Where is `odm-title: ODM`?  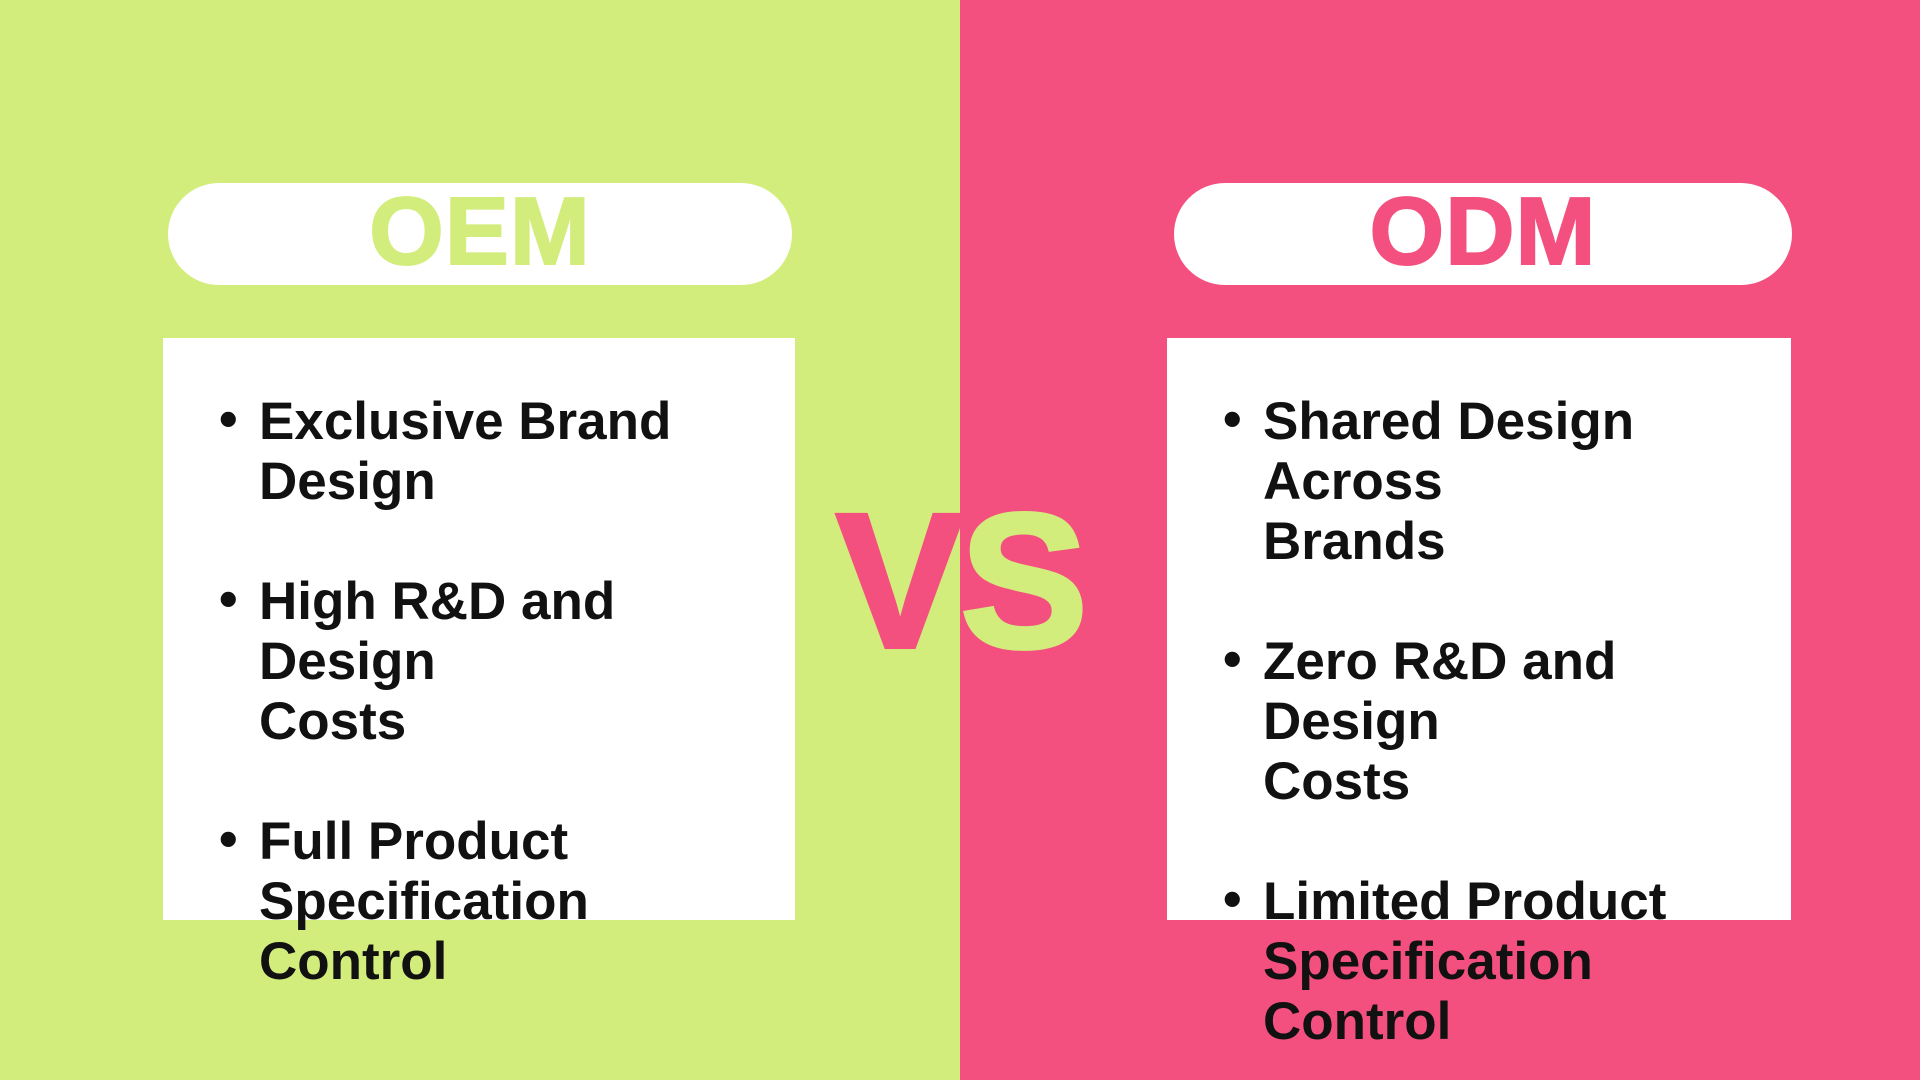 odm-title: ODM is located at coordinates (1483, 231).